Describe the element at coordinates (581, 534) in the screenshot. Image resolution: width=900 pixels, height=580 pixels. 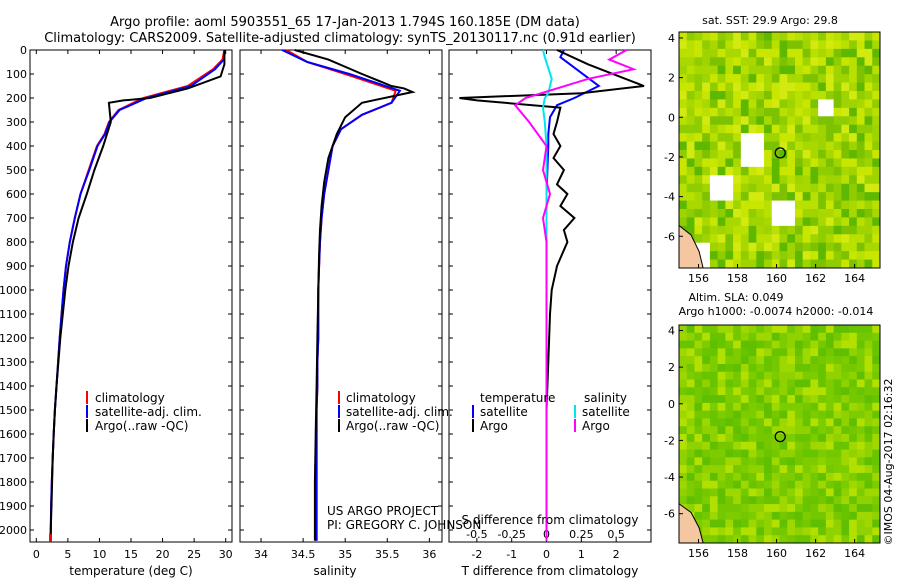
I see `x2-tick-label: 0.25` at that location.